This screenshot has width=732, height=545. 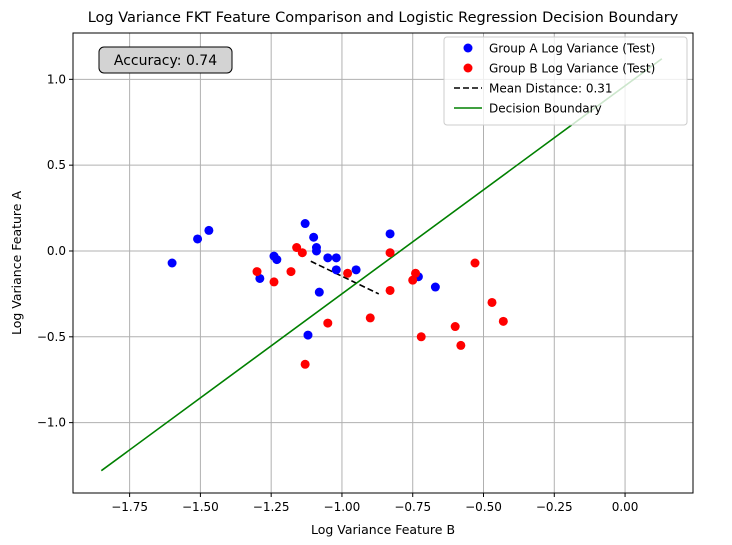 What do you see at coordinates (200, 507) in the screenshot?
I see `x-tick-label: −1.50` at bounding box center [200, 507].